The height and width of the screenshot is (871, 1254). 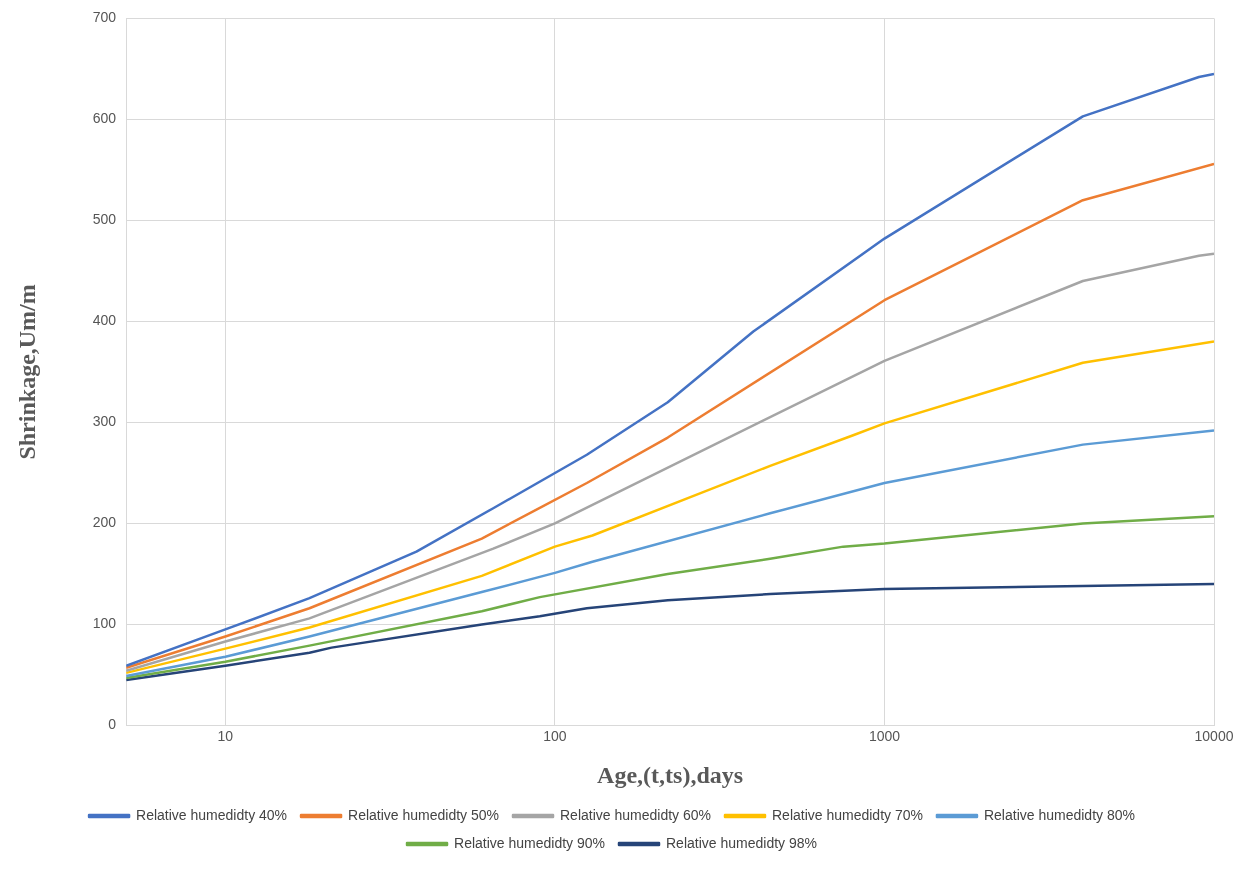 What do you see at coordinates (884, 735) in the screenshot?
I see `x-tick-label: 1000` at bounding box center [884, 735].